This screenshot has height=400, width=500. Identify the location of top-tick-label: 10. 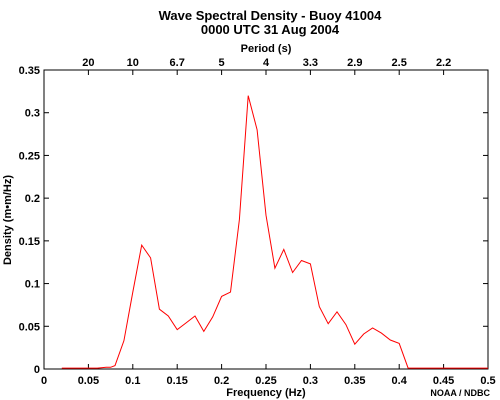
(133, 63).